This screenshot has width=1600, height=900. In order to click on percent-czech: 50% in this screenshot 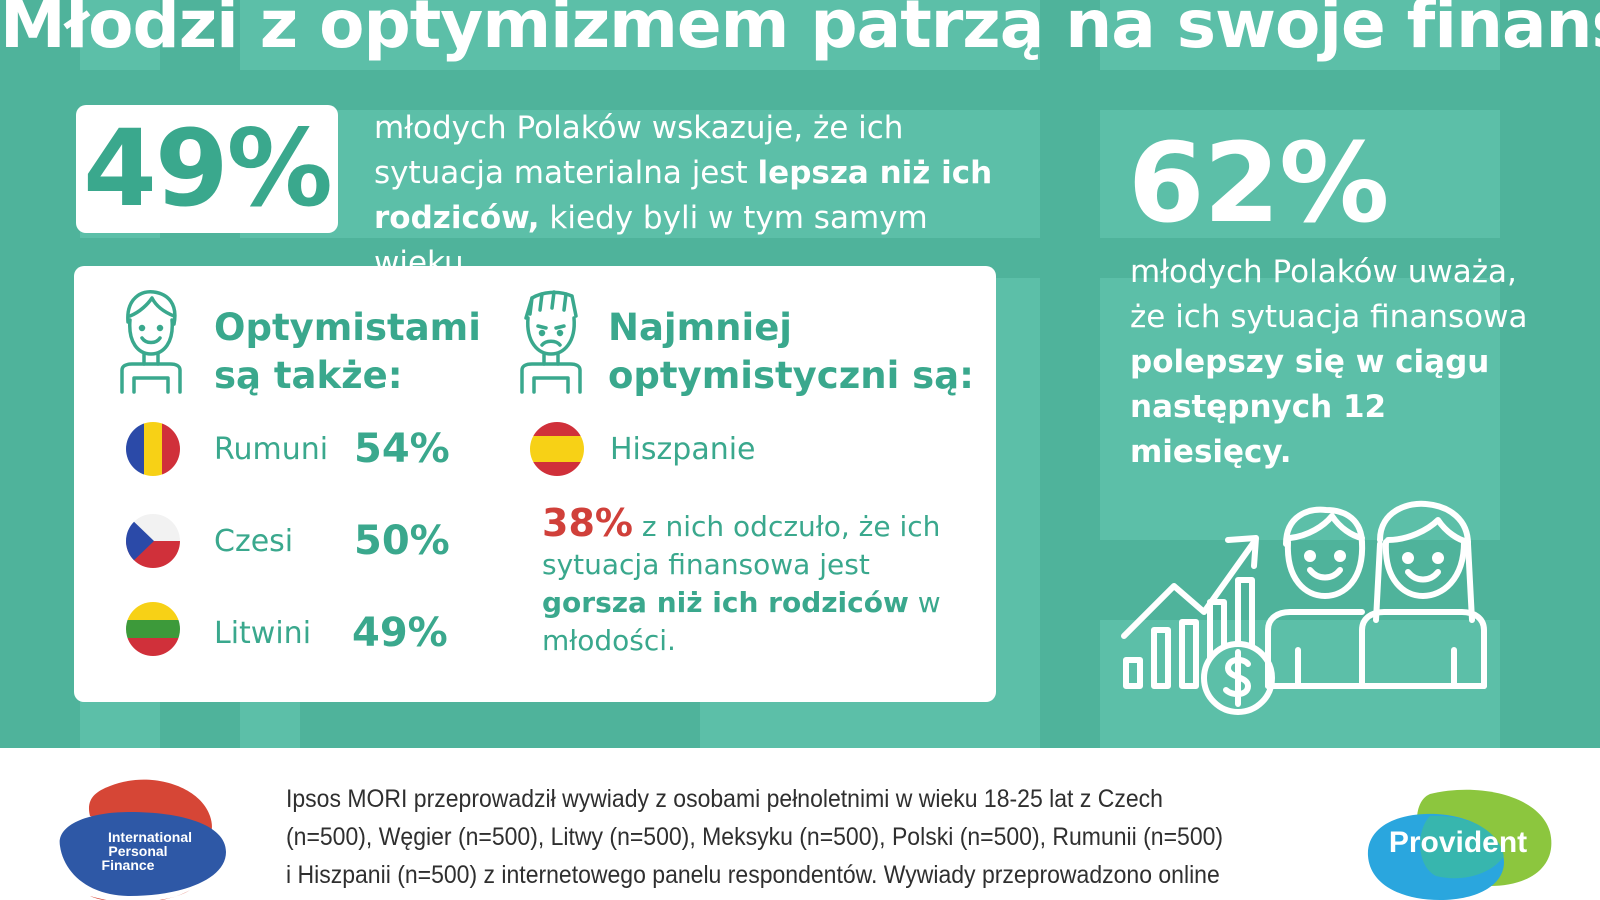, I will do `click(402, 541)`.